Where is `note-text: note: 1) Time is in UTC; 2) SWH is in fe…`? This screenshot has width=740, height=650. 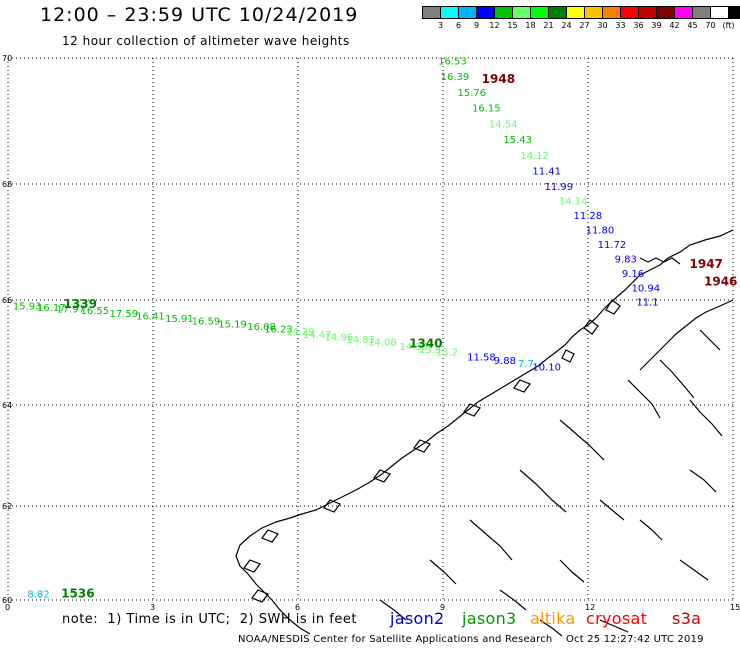
note-text: note: 1) Time is in UTC; 2) SWH is in fe… is located at coordinates (209, 619).